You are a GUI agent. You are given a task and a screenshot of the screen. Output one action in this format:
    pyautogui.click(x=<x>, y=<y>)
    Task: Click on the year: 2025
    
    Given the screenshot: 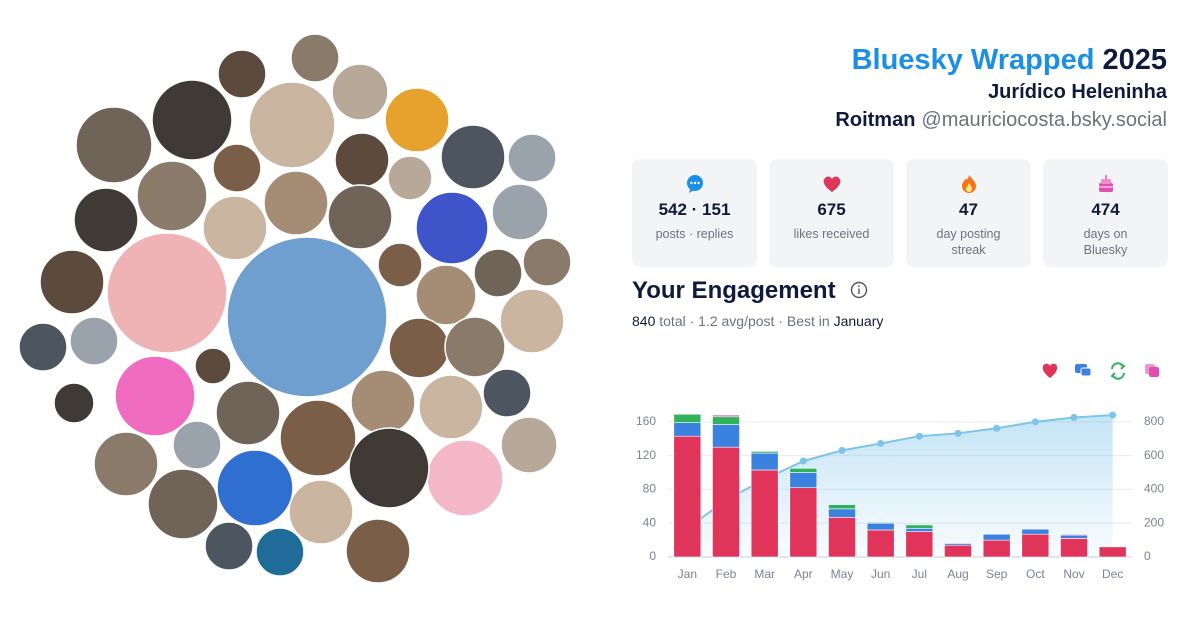 What is the action you would take?
    pyautogui.click(x=1134, y=60)
    